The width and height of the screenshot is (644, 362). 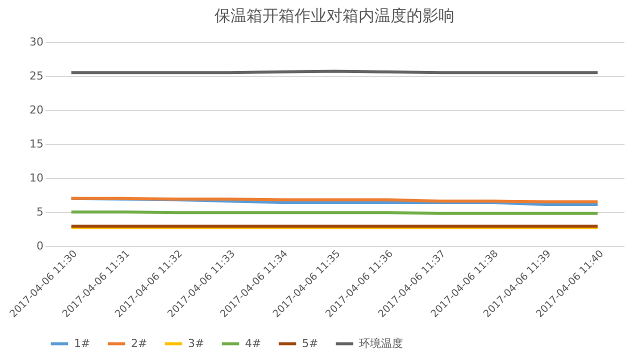 I want to click on legend-label: 3#, so click(x=196, y=343).